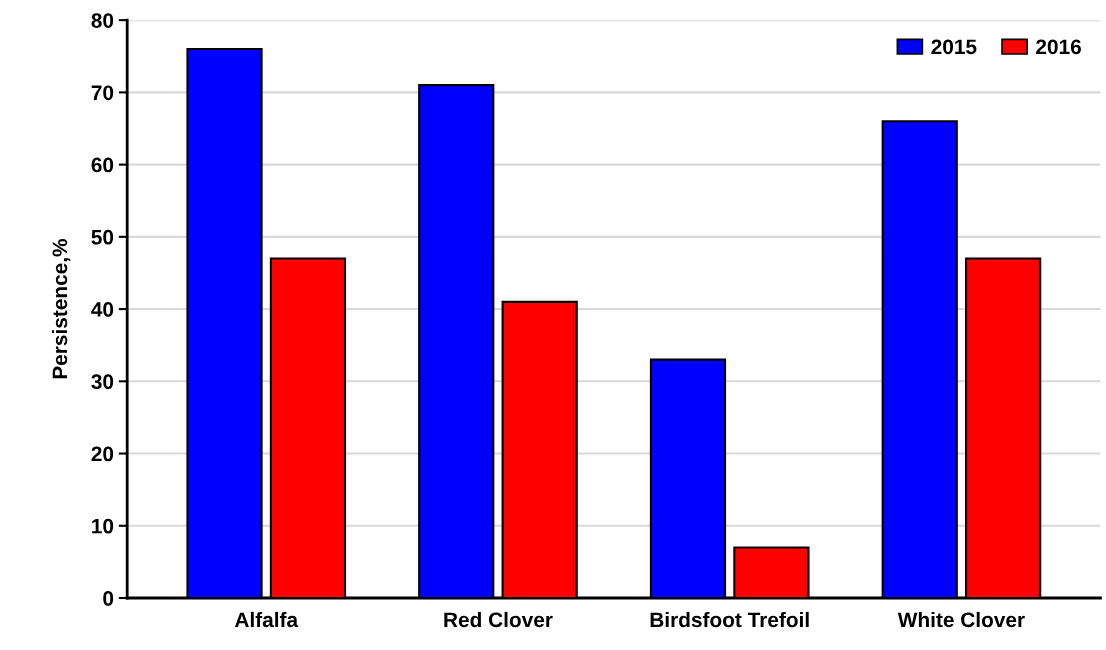 This screenshot has height=650, width=1106. I want to click on y-tick-label: 0, so click(108, 598).